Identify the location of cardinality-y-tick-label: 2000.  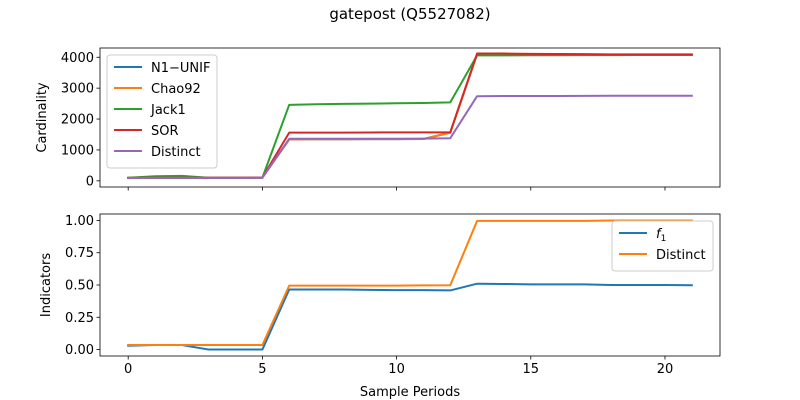
(77, 120).